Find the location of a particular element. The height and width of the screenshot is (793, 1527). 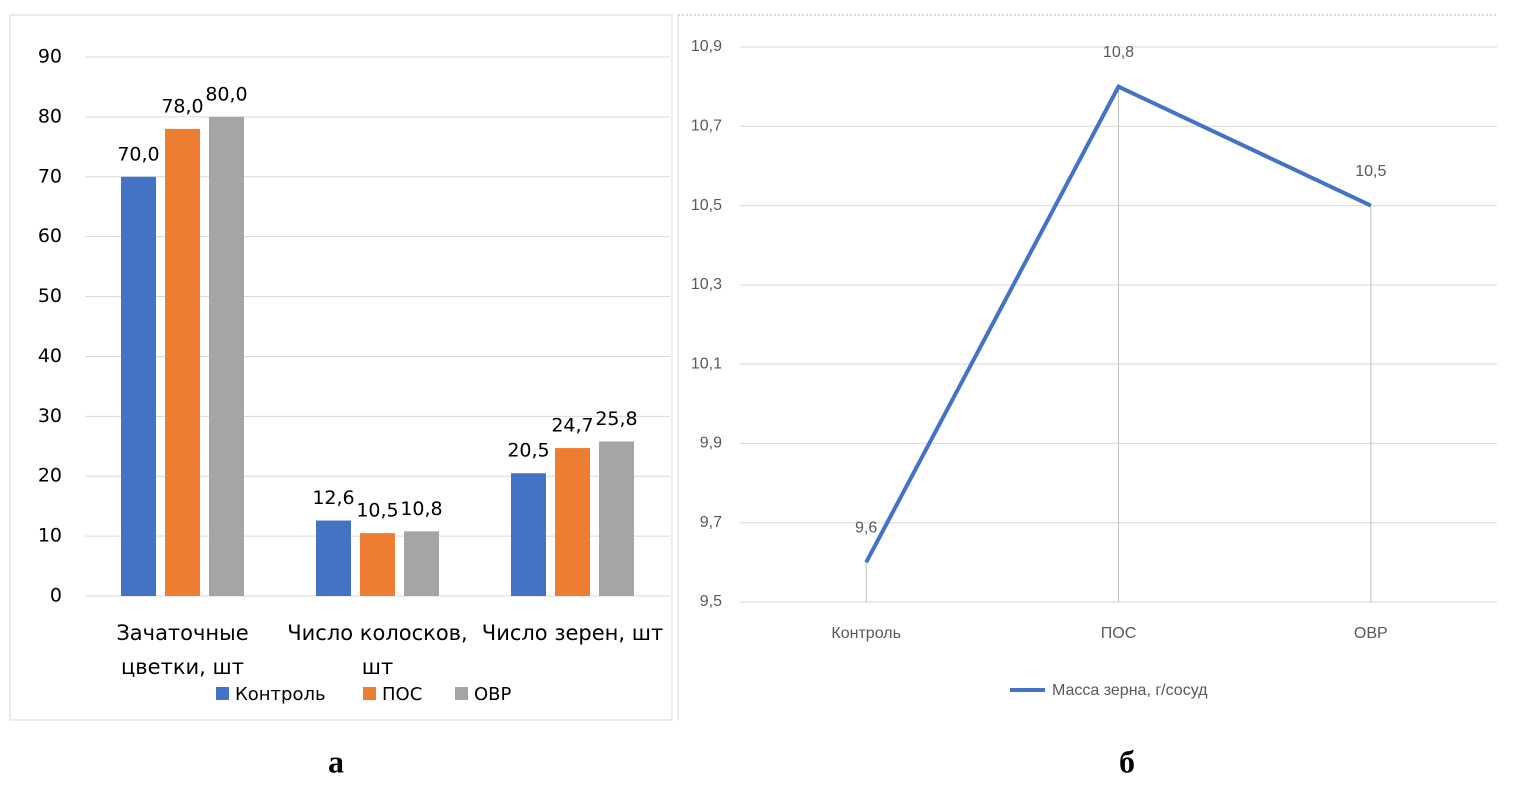

y-tick-label: 10,5 is located at coordinates (706, 205).